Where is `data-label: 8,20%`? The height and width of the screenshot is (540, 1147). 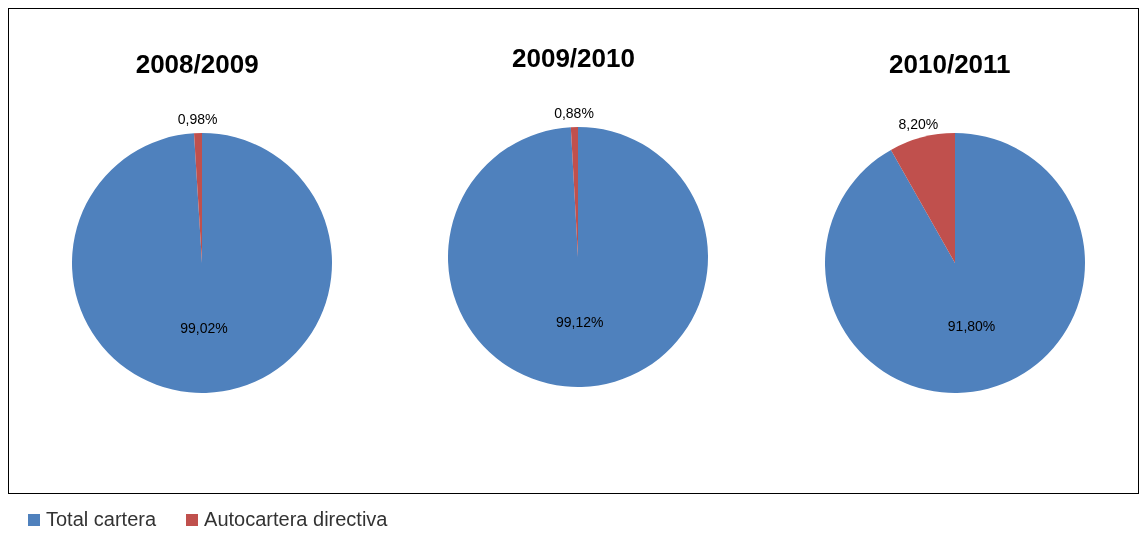
data-label: 8,20% is located at coordinates (918, 123).